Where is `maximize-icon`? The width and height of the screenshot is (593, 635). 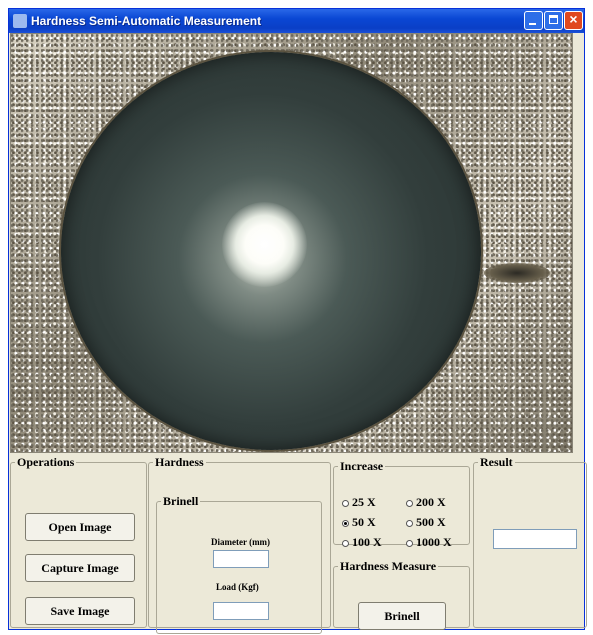
maximize-icon is located at coordinates (553, 19).